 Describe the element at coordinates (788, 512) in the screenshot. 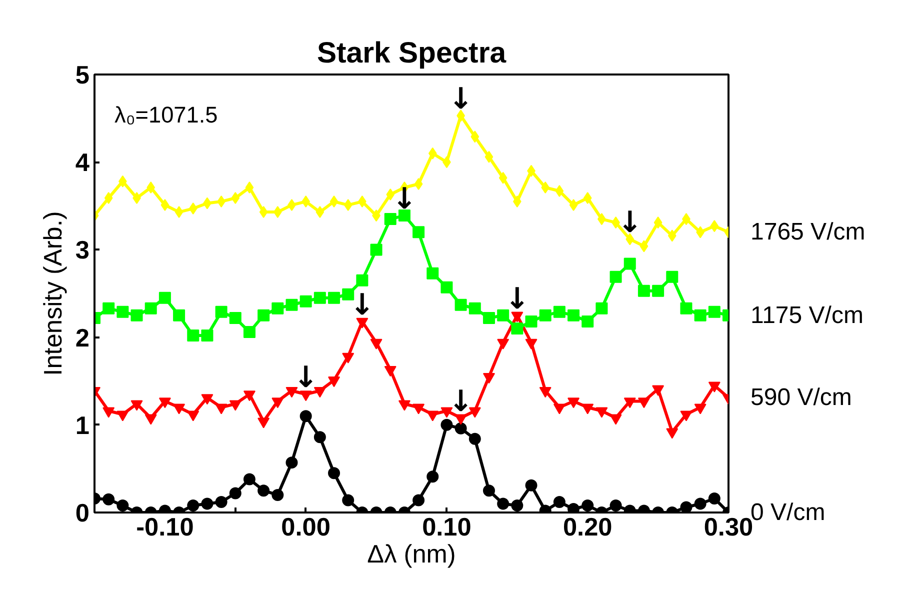

I see `legend-label: 0 V/cm` at that location.